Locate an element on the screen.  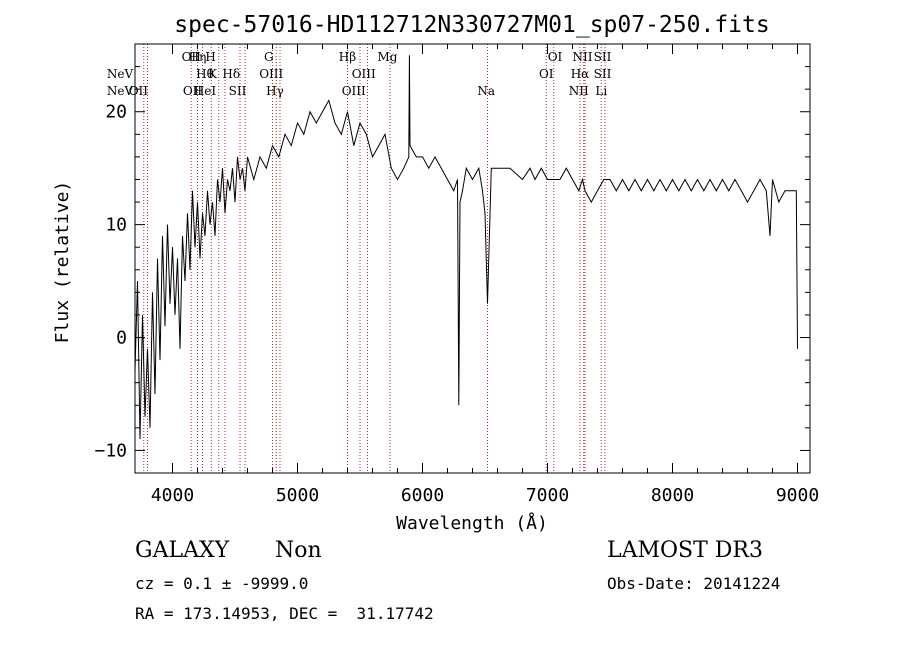
spectral-line-label: Hα is located at coordinates (580, 74).